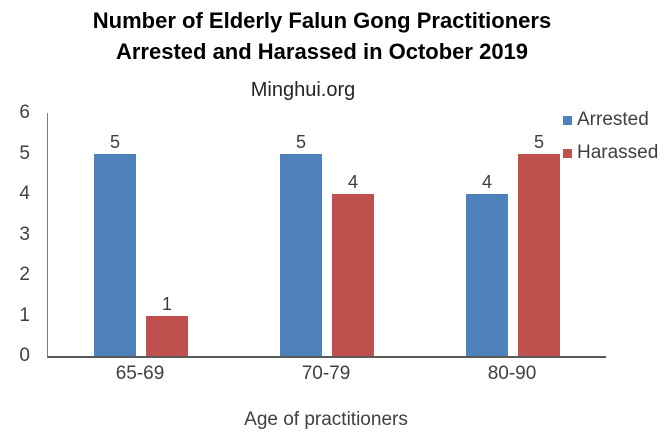 This screenshot has height=440, width=666. I want to click on legend-item-harassed: Harassed, so click(610, 153).